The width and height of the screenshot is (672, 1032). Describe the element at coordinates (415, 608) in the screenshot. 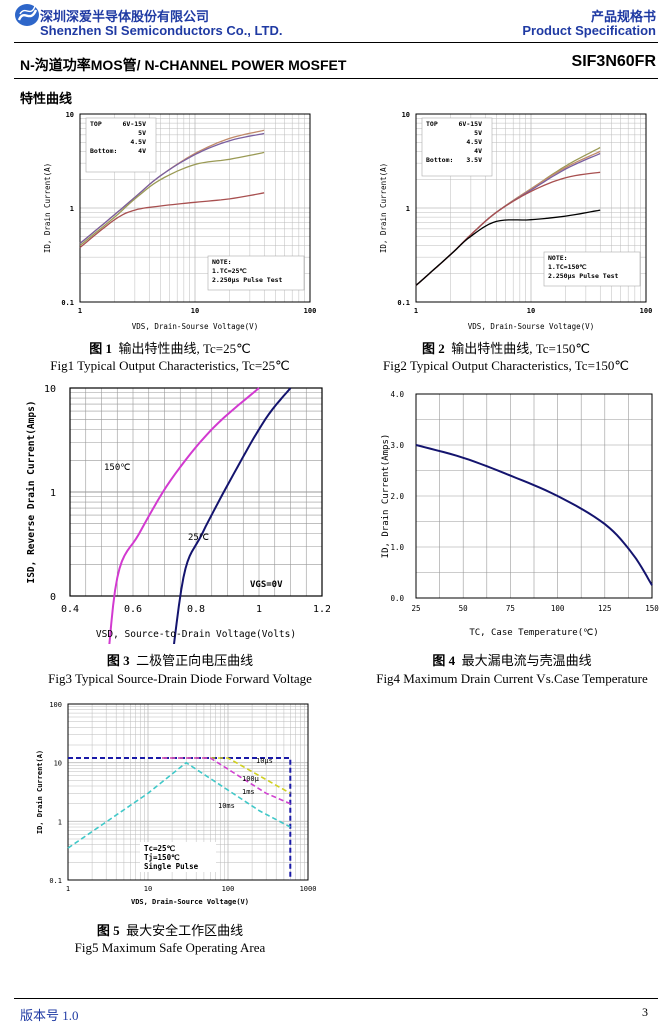

I see `fig4-xtick-0: 25` at that location.